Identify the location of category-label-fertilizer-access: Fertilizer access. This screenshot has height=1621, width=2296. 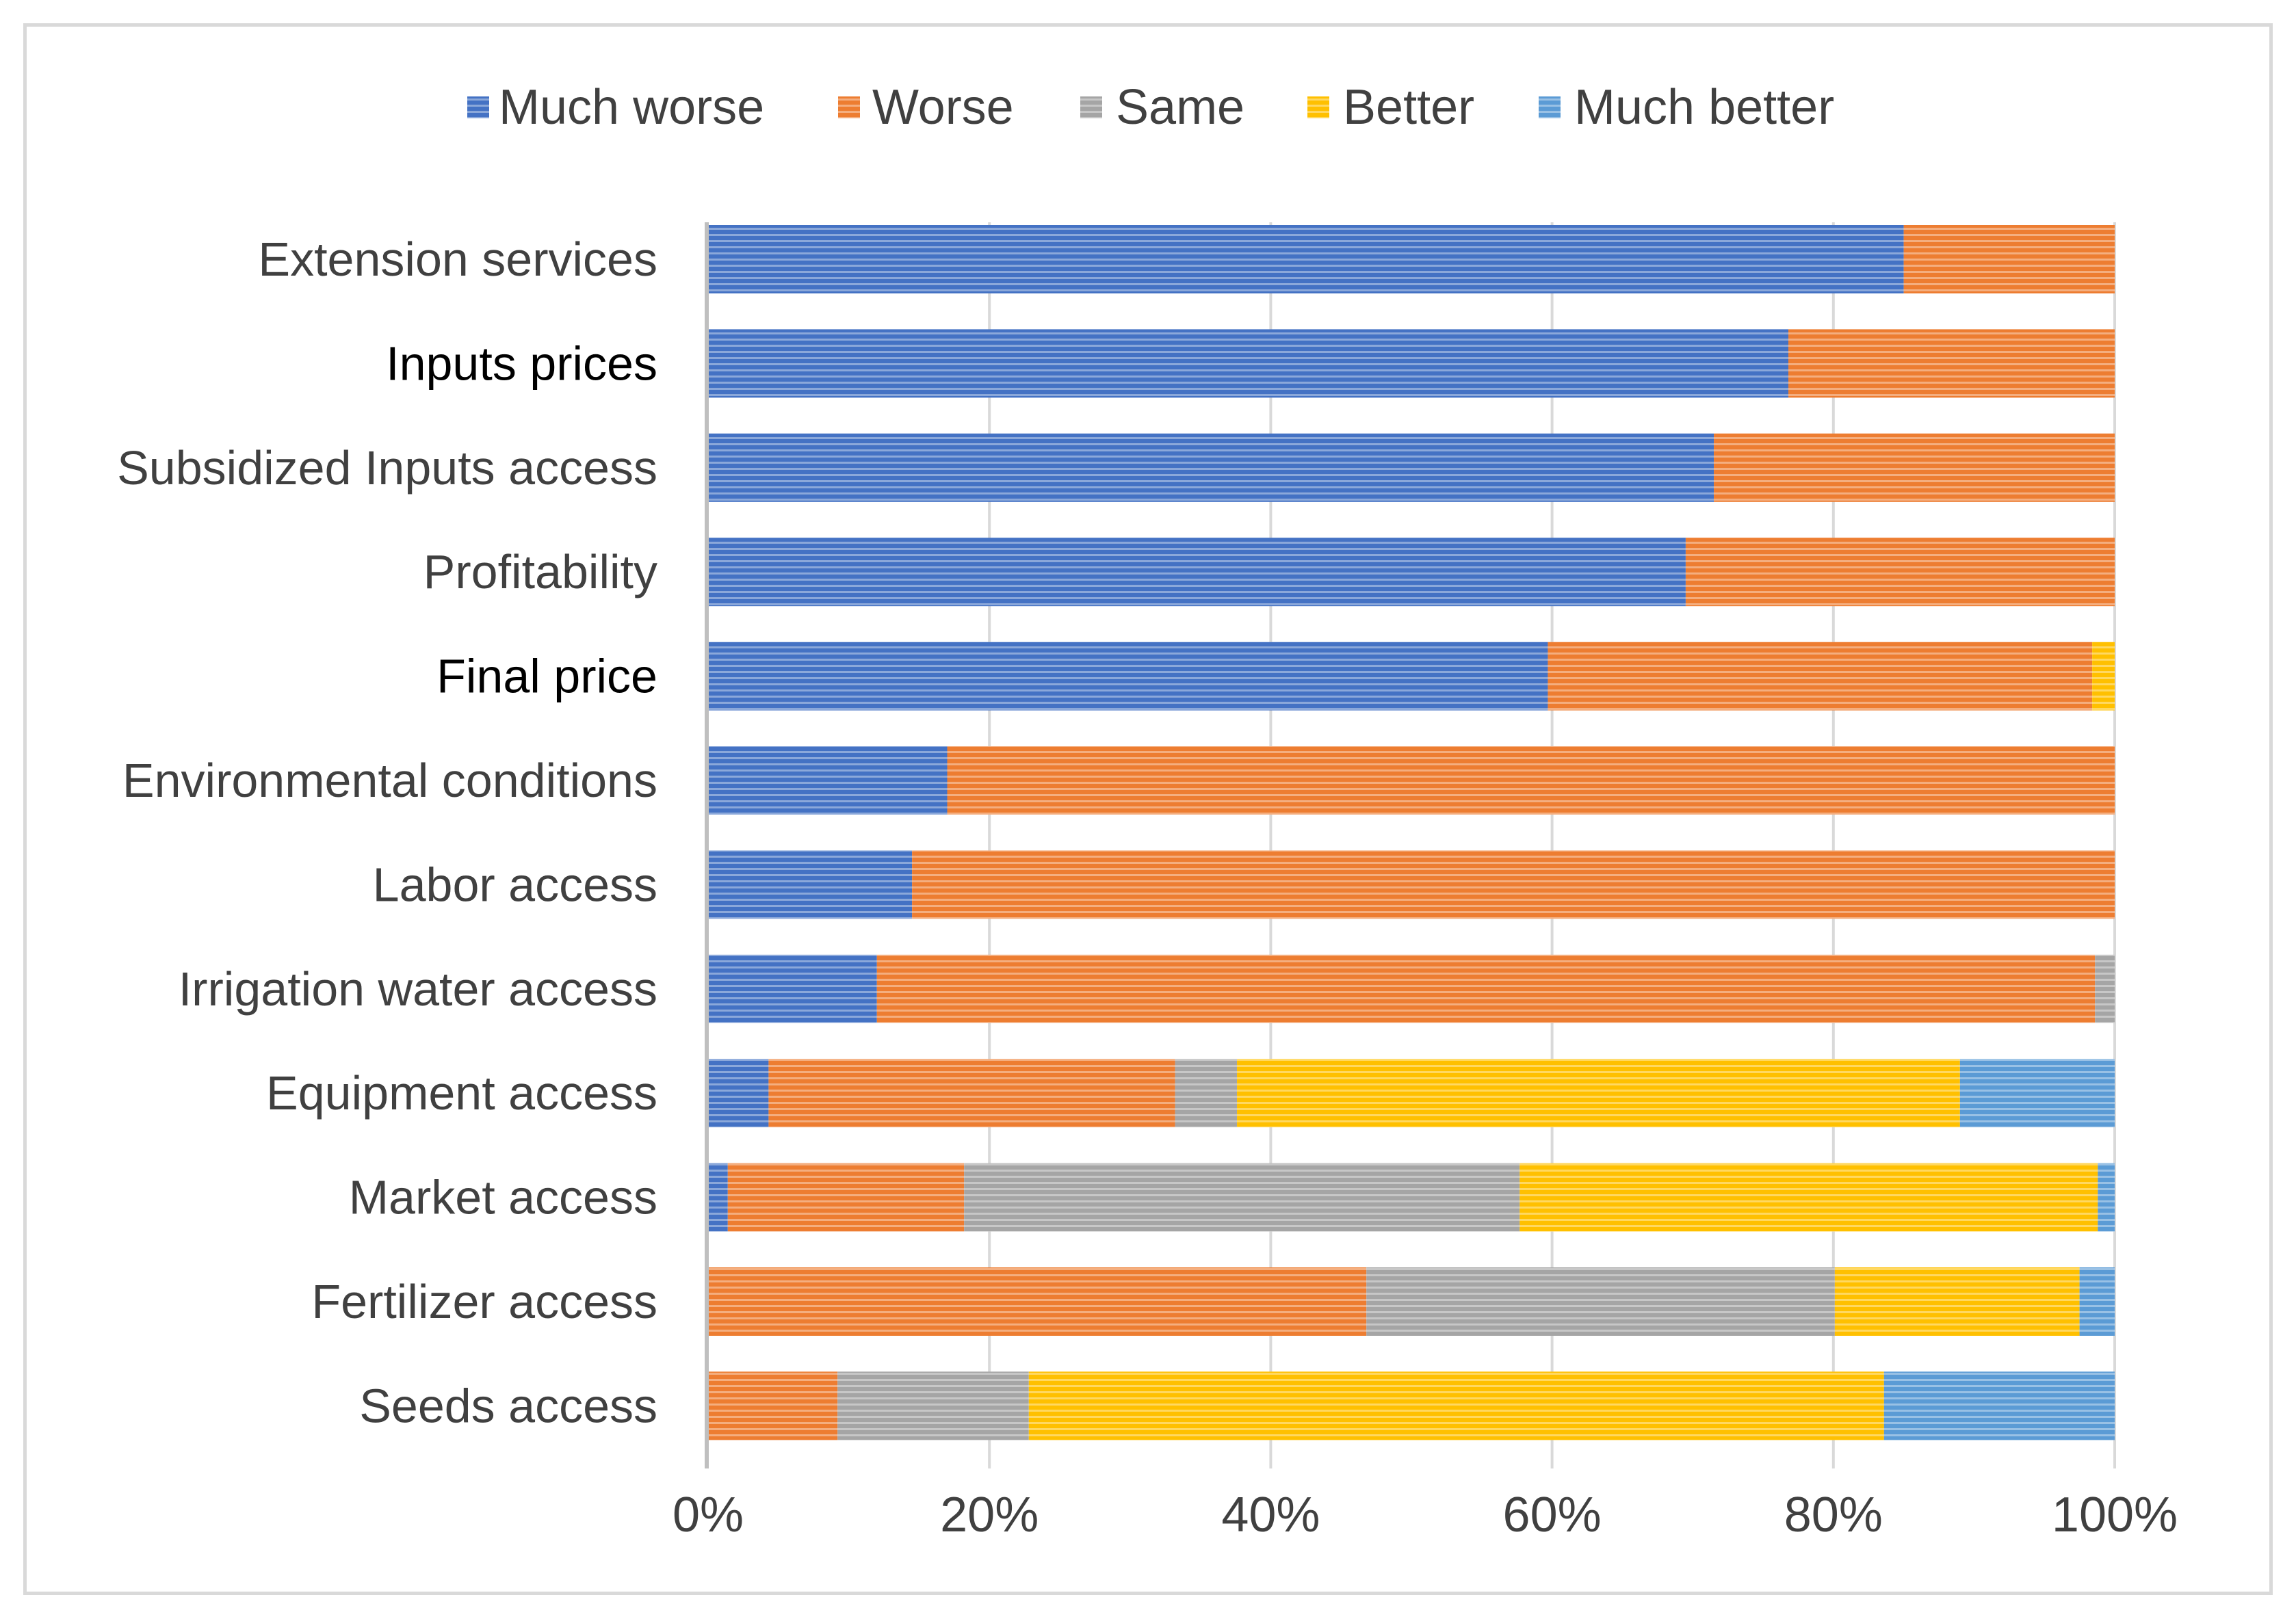
(484, 1301).